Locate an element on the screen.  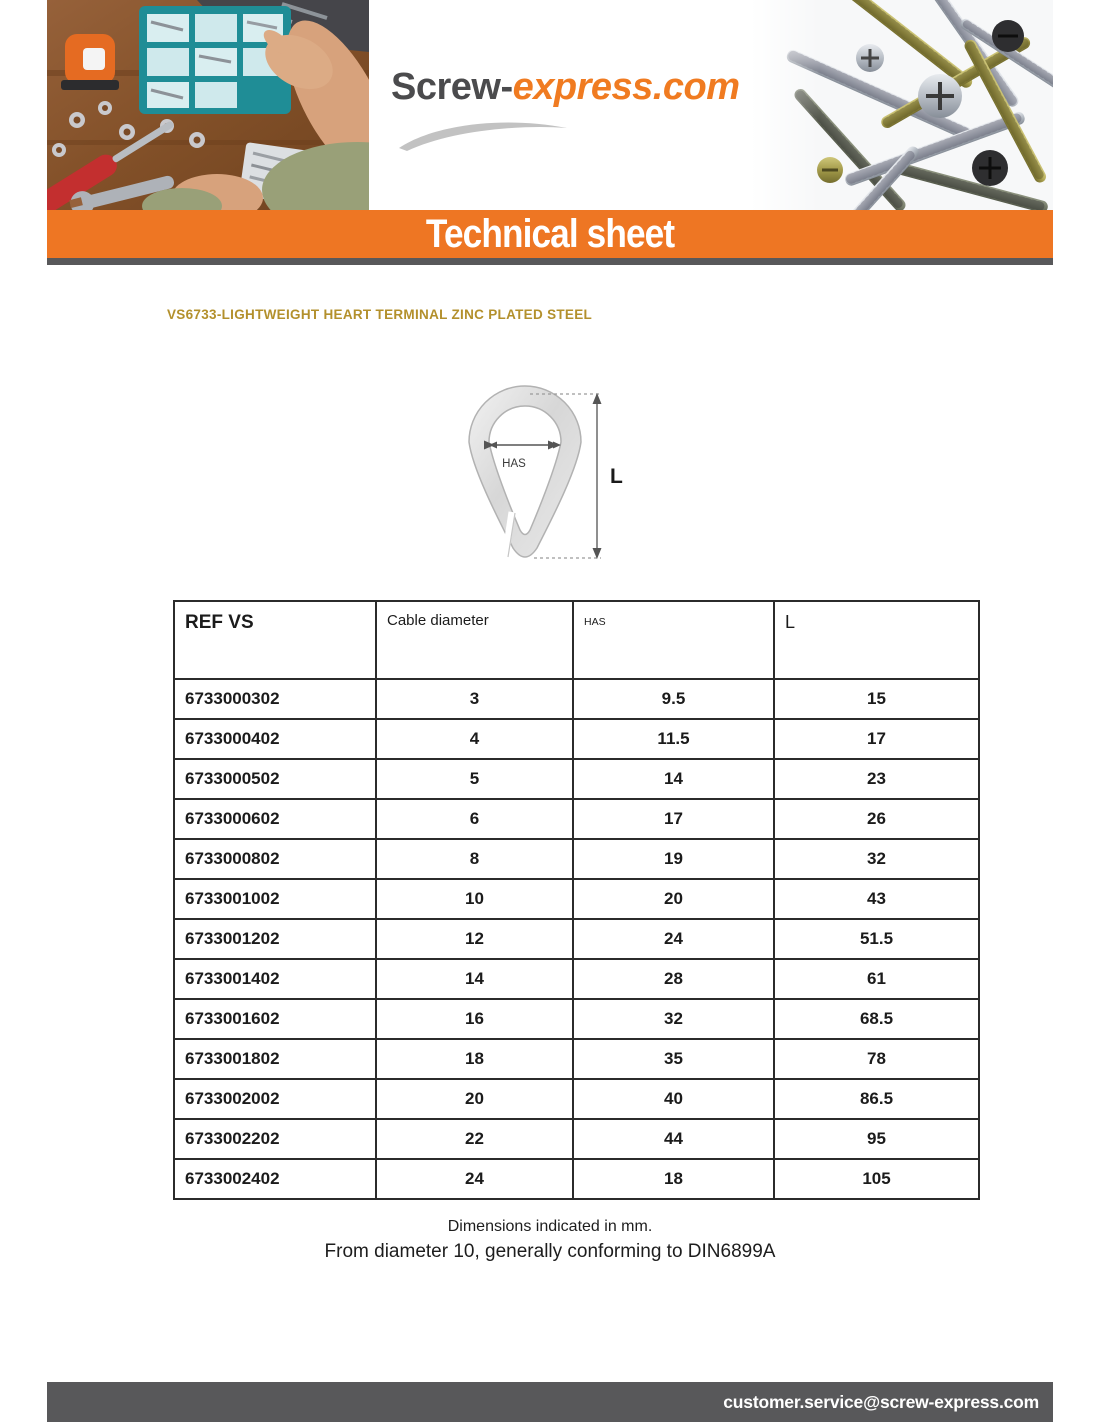
table-row: 6733000302 3 9.5 15 is located at coordinates (576, 699).